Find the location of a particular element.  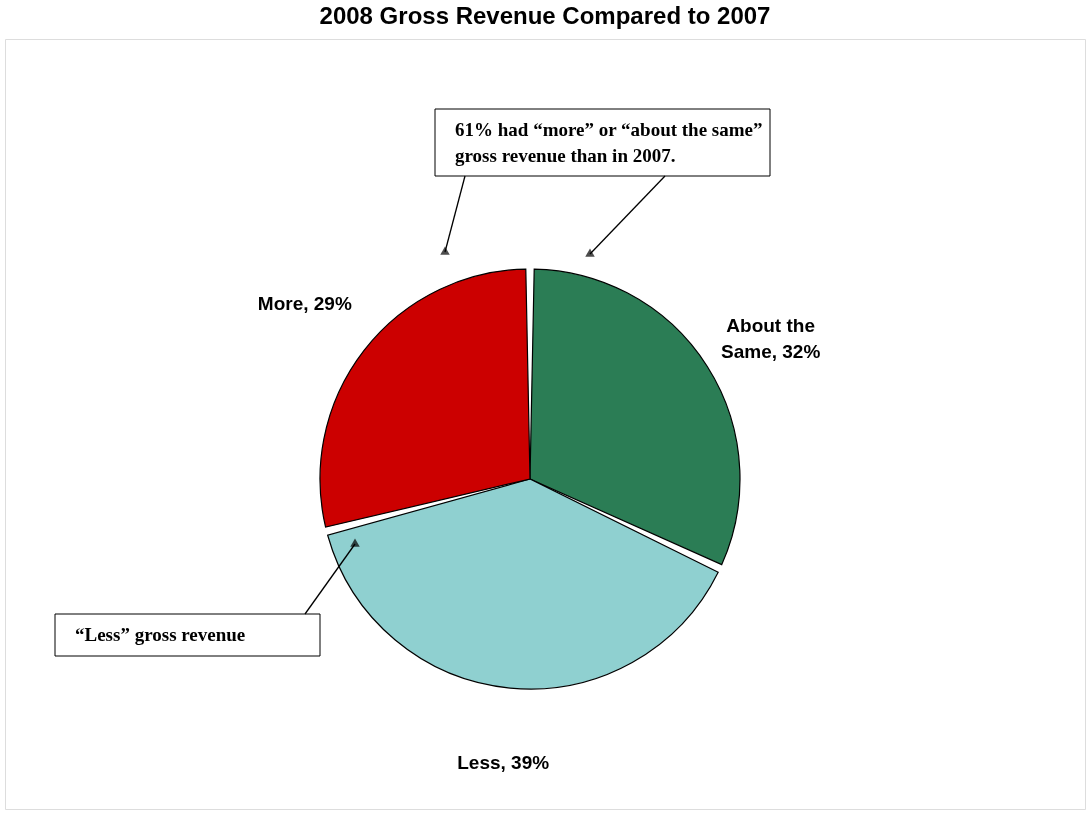

text: 61% had “more” or “about the same” gross revenue than in 2007. is located at coordinates (609, 142).